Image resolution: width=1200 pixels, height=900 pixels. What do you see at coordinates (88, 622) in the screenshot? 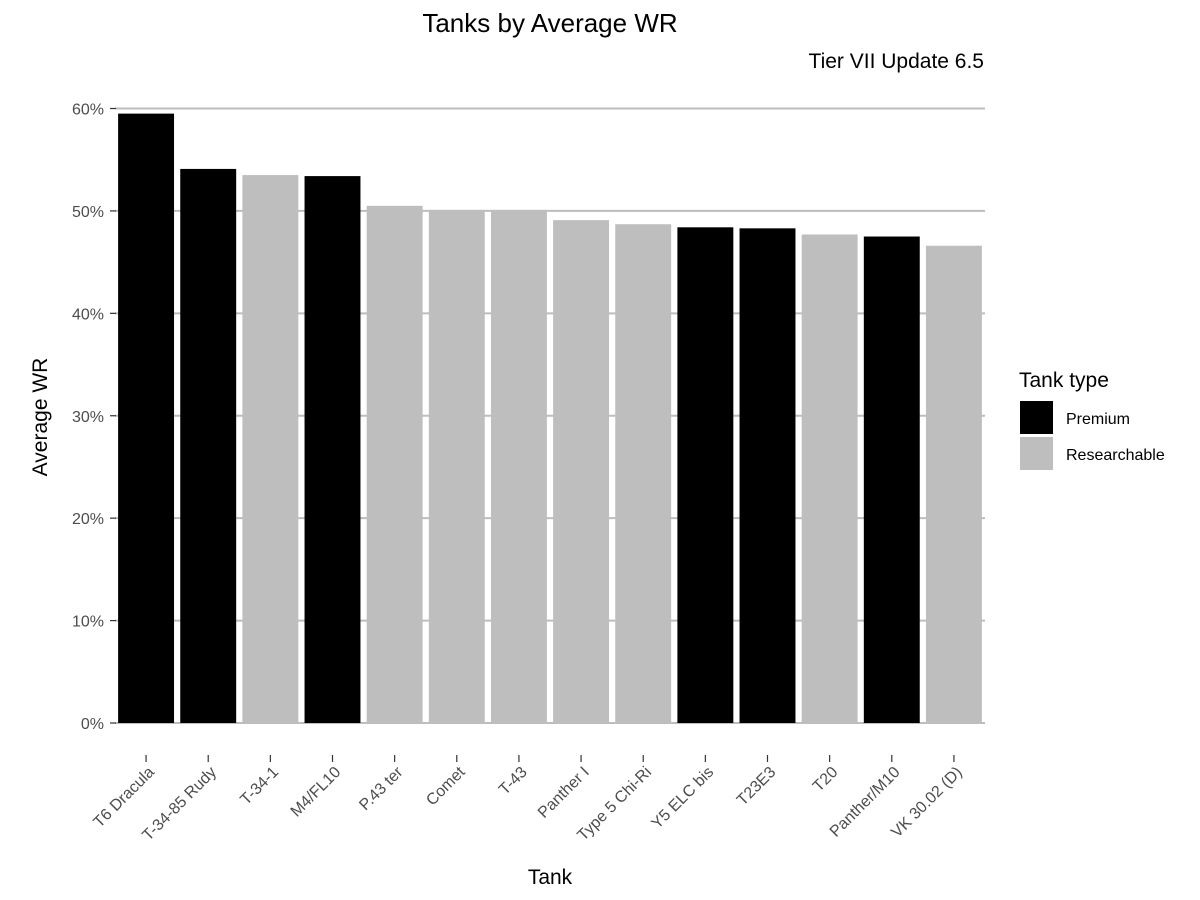
I see `y-tick-label: 10%` at bounding box center [88, 622].